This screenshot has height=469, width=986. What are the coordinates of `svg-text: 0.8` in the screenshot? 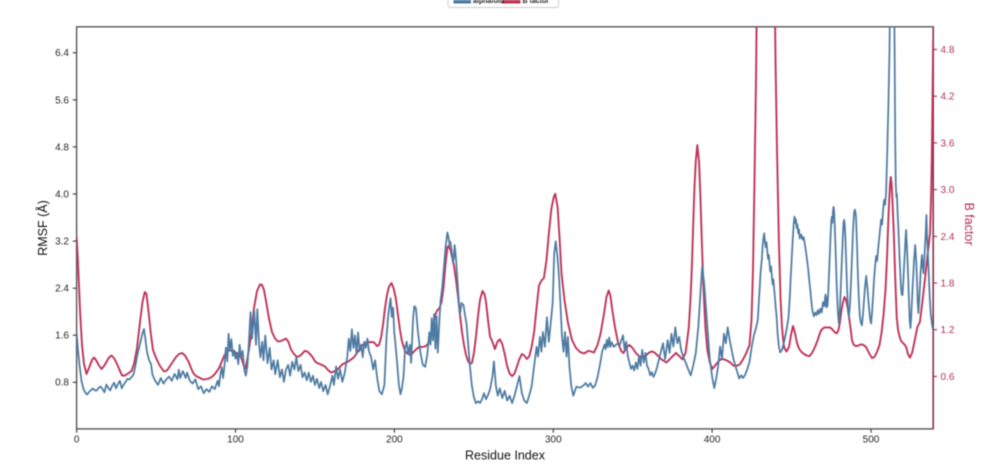 It's located at (62, 383).